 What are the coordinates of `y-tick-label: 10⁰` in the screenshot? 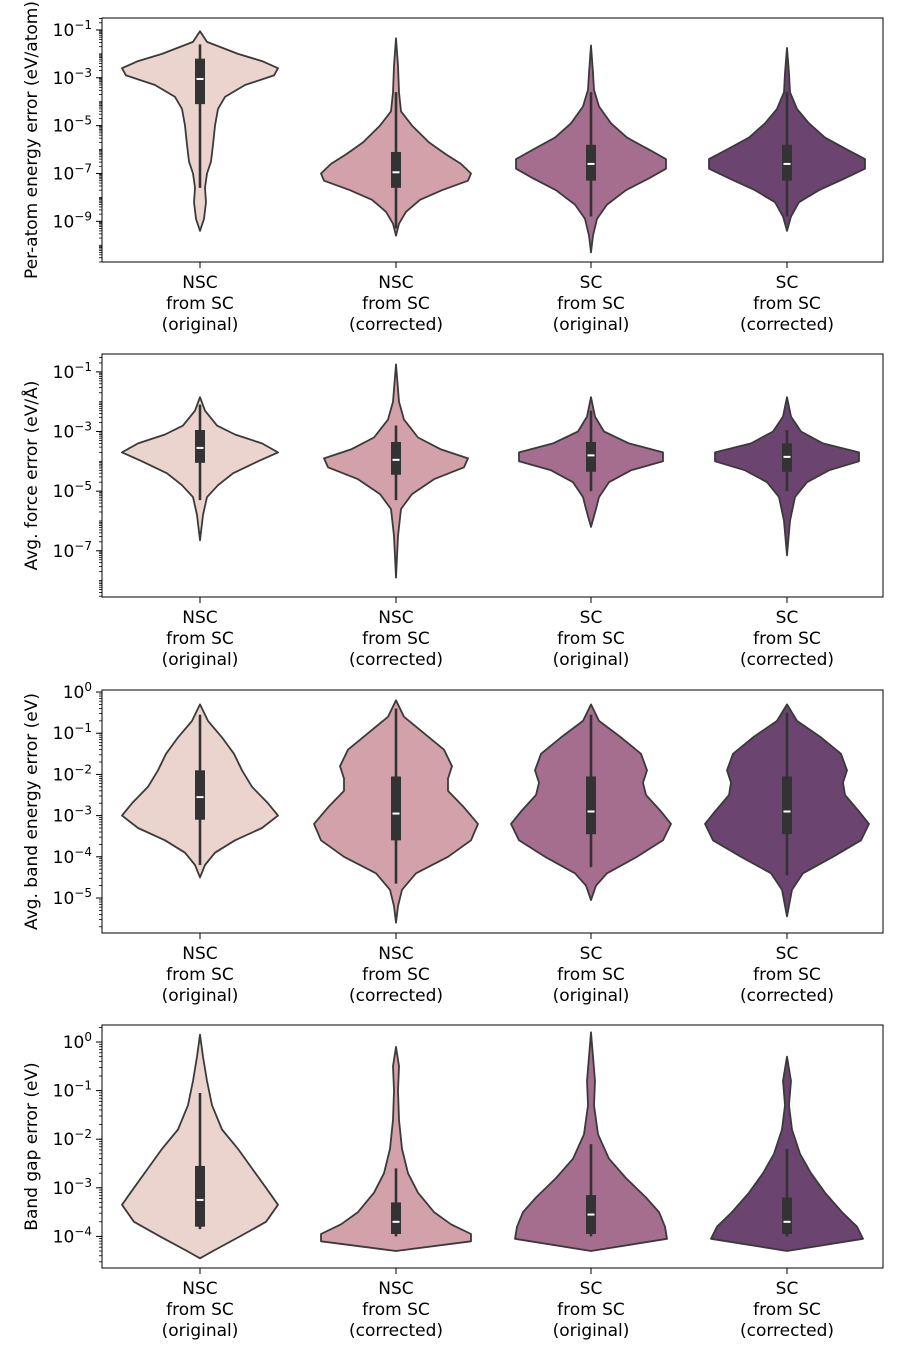 It's located at (77, 1041).